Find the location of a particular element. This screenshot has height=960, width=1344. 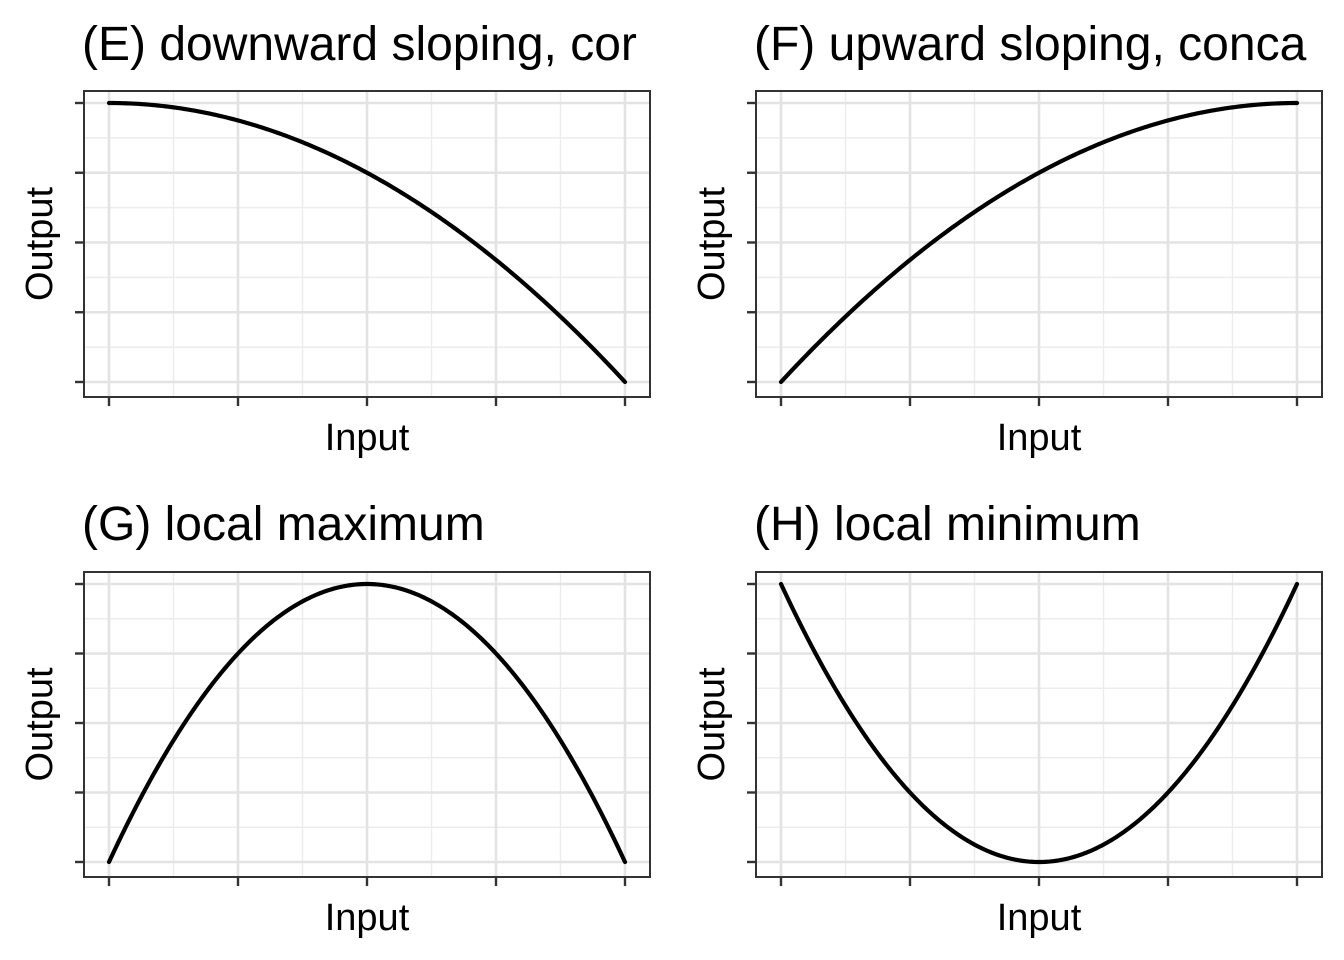

chart-title: (F) upward sloping, conca is located at coordinates (1030, 44).